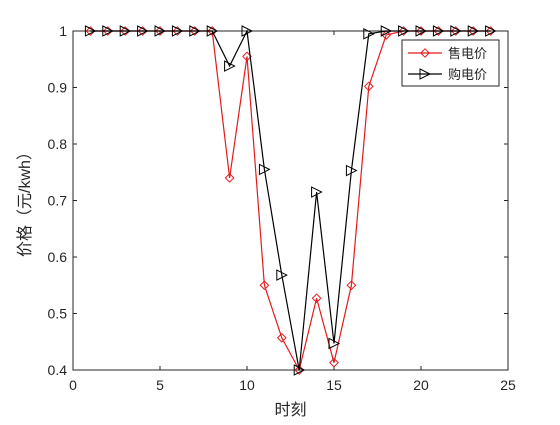 The height and width of the screenshot is (425, 560). I want to click on legend-box, so click(450, 63).